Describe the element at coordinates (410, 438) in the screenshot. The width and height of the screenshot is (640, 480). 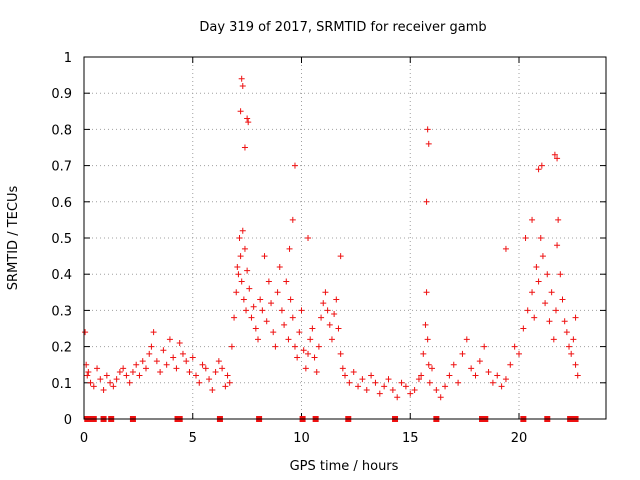
I see `x-tick-label: 15` at that location.